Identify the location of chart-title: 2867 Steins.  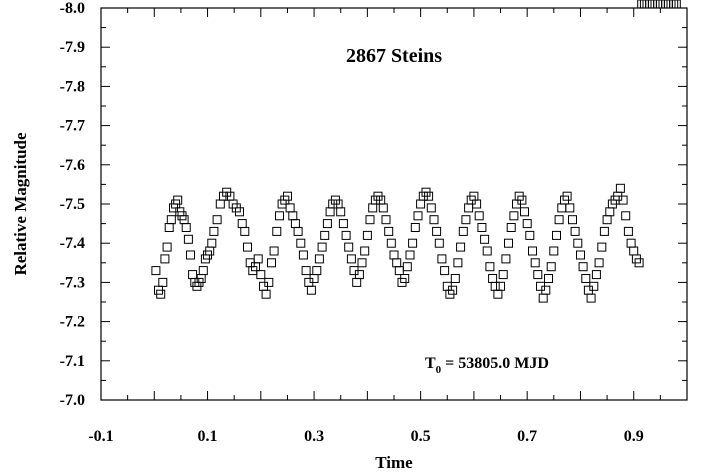
(394, 56).